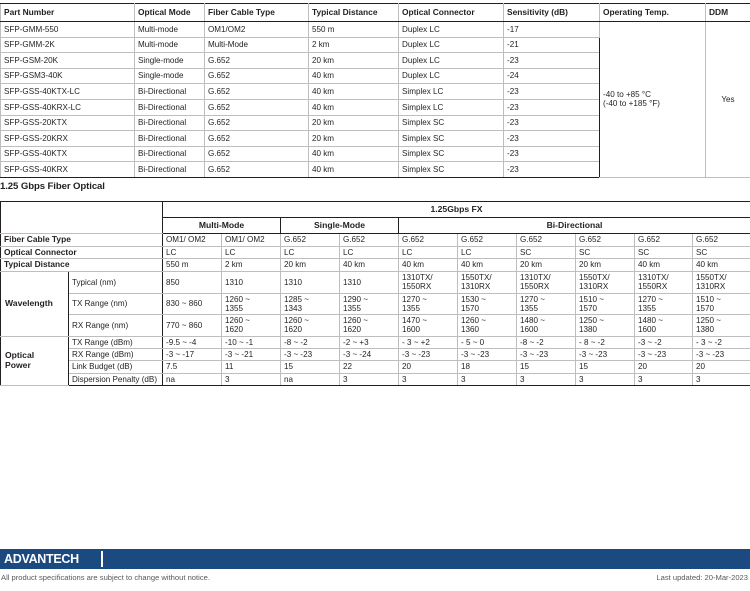 The width and height of the screenshot is (750, 591). What do you see at coordinates (310, 304) in the screenshot?
I see `cell-wl-tx-range: 1285 ~ 1343` at bounding box center [310, 304].